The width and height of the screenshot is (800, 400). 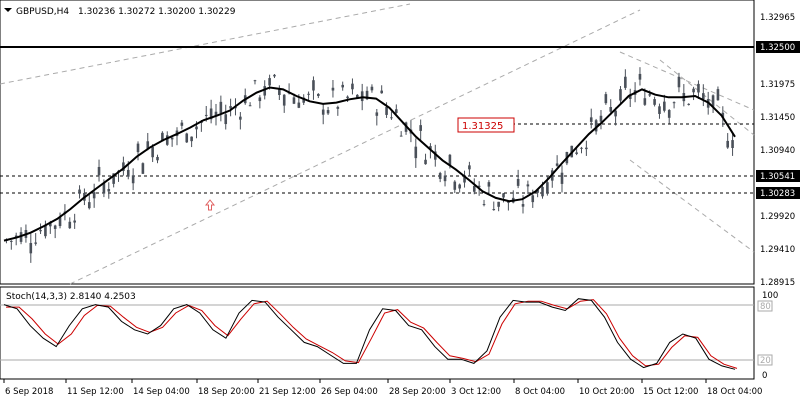 What do you see at coordinates (670, 392) in the screenshot?
I see `time-label: 15 Oct 12:00` at bounding box center [670, 392].